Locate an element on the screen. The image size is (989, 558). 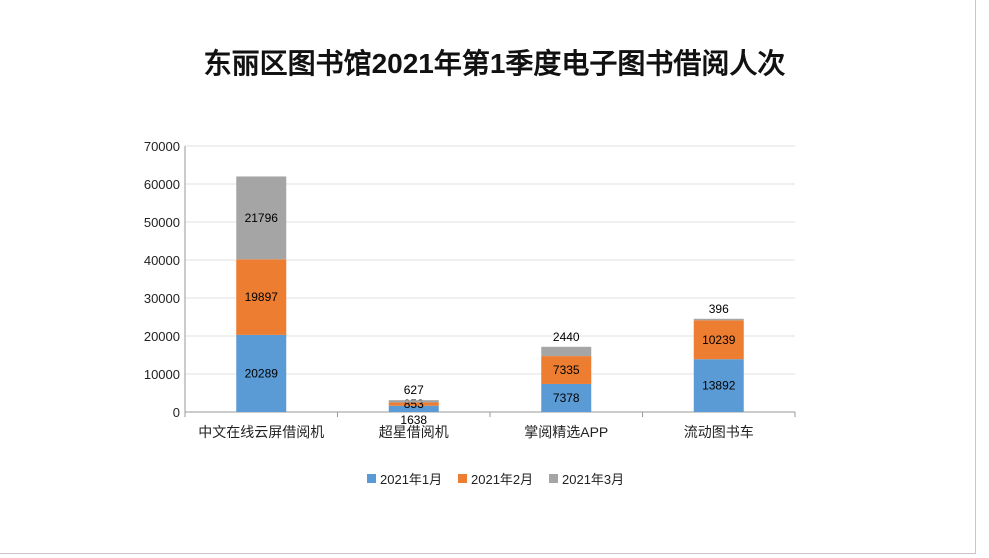
data-label: 13892 is located at coordinates (719, 386).